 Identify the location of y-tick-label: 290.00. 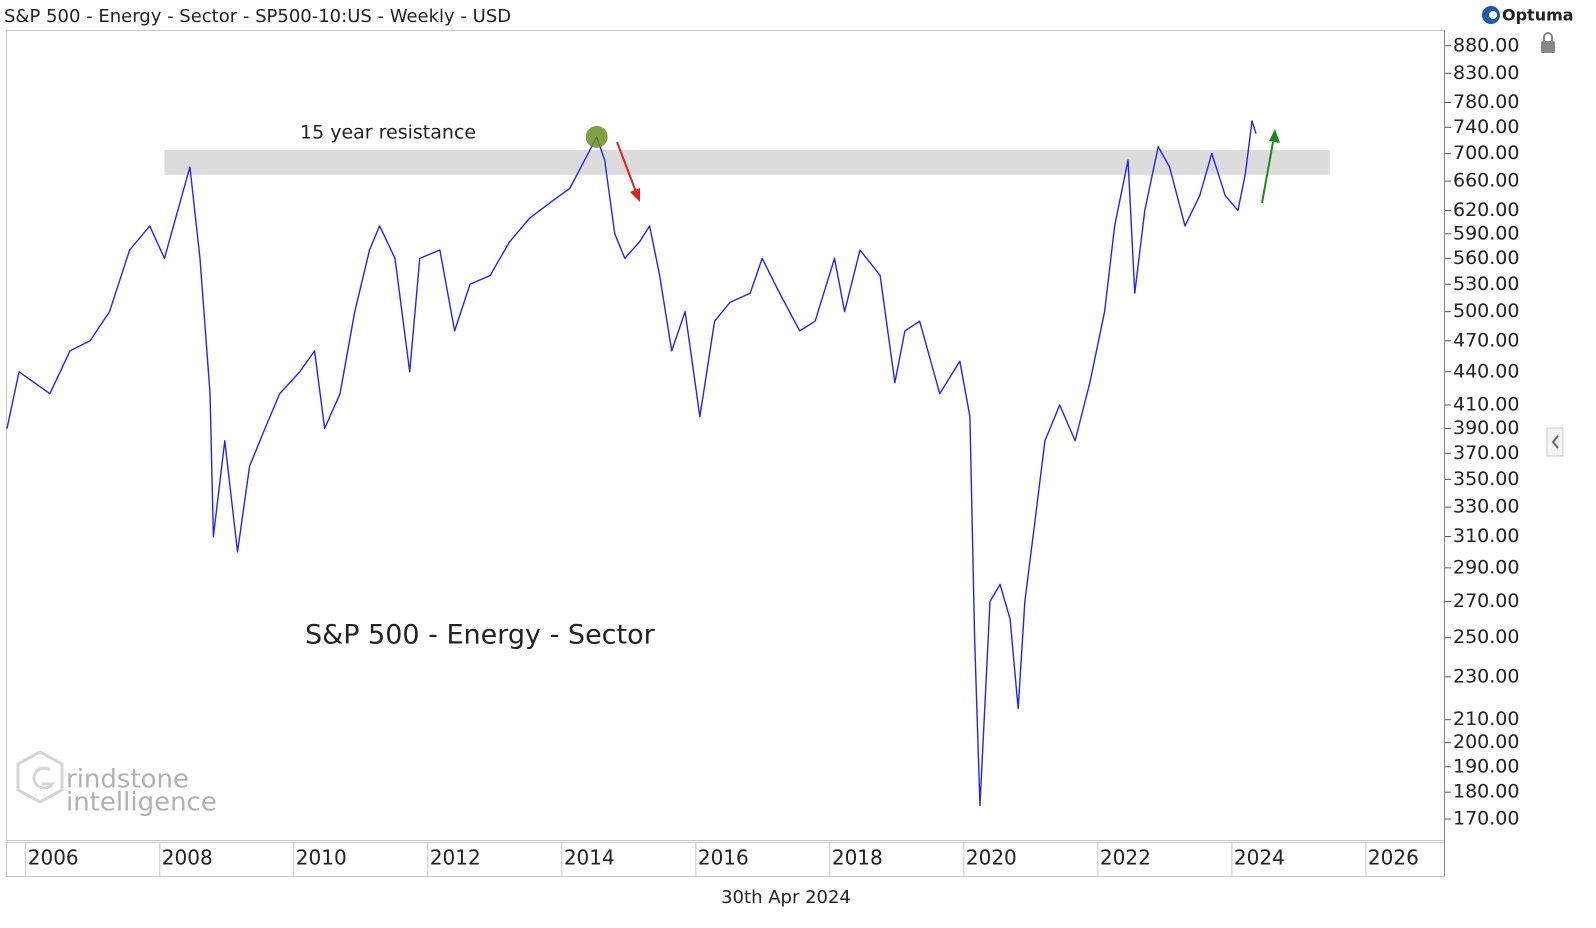
(1486, 567).